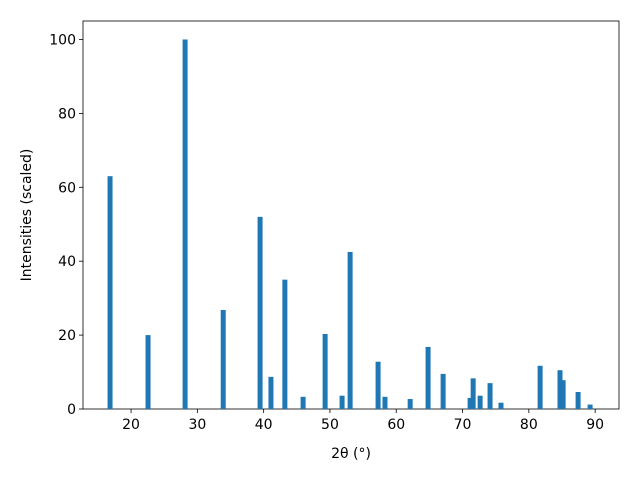  Describe the element at coordinates (463, 425) in the screenshot. I see `x-tick-label: 70` at that location.